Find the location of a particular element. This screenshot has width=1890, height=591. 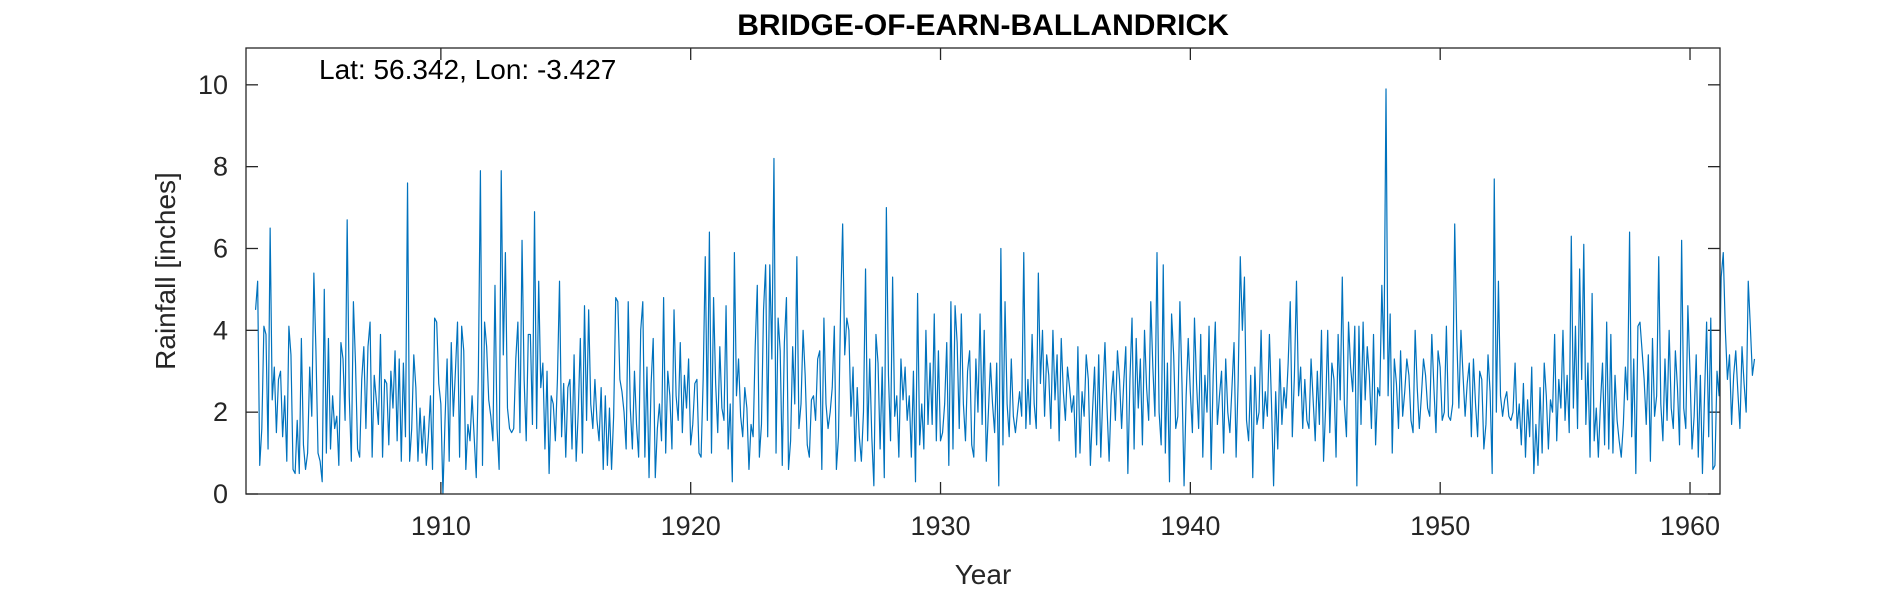

x-tick-label: 1960 is located at coordinates (1690, 526).